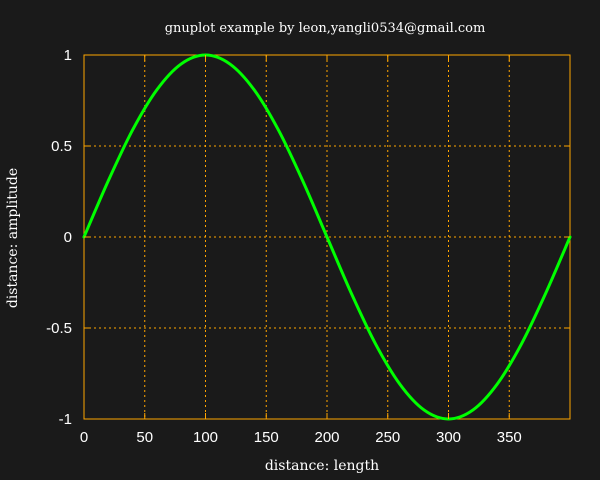 The width and height of the screenshot is (600, 480). I want to click on x-tick-label: 150, so click(266, 437).